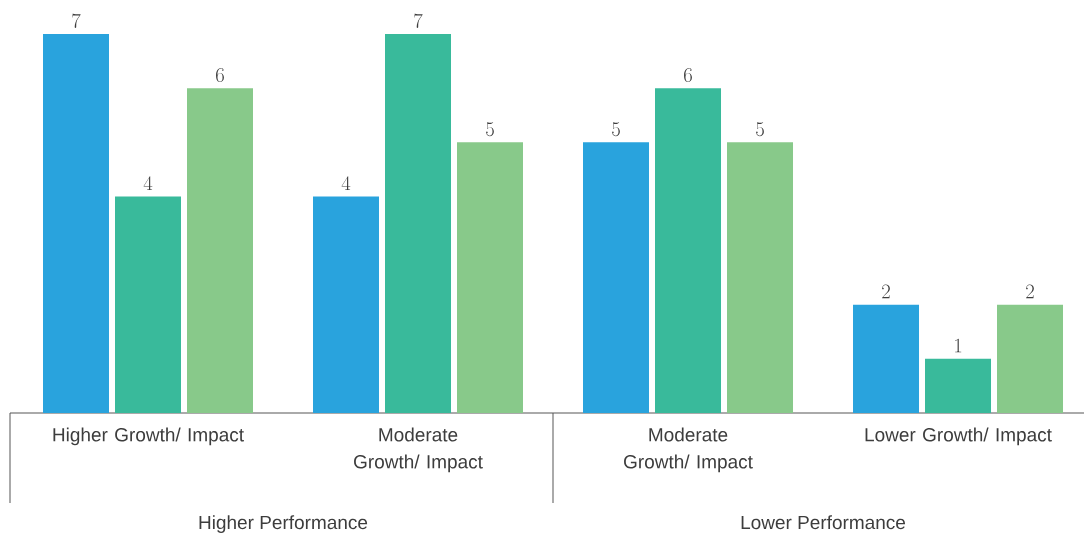 This screenshot has width=1084, height=535. Describe the element at coordinates (823, 522) in the screenshot. I see `text: Lower Performance` at that location.